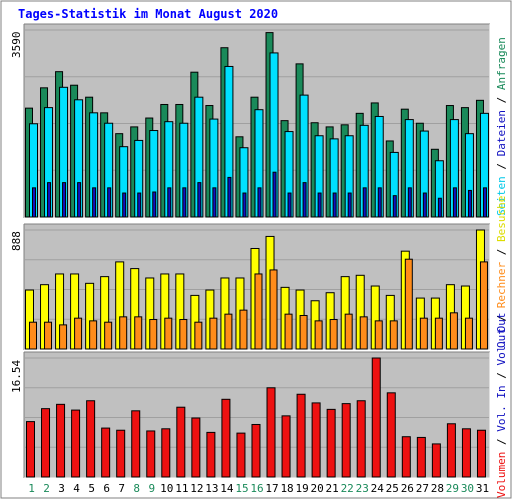  I want to click on day-label: 21, so click(332, 488).